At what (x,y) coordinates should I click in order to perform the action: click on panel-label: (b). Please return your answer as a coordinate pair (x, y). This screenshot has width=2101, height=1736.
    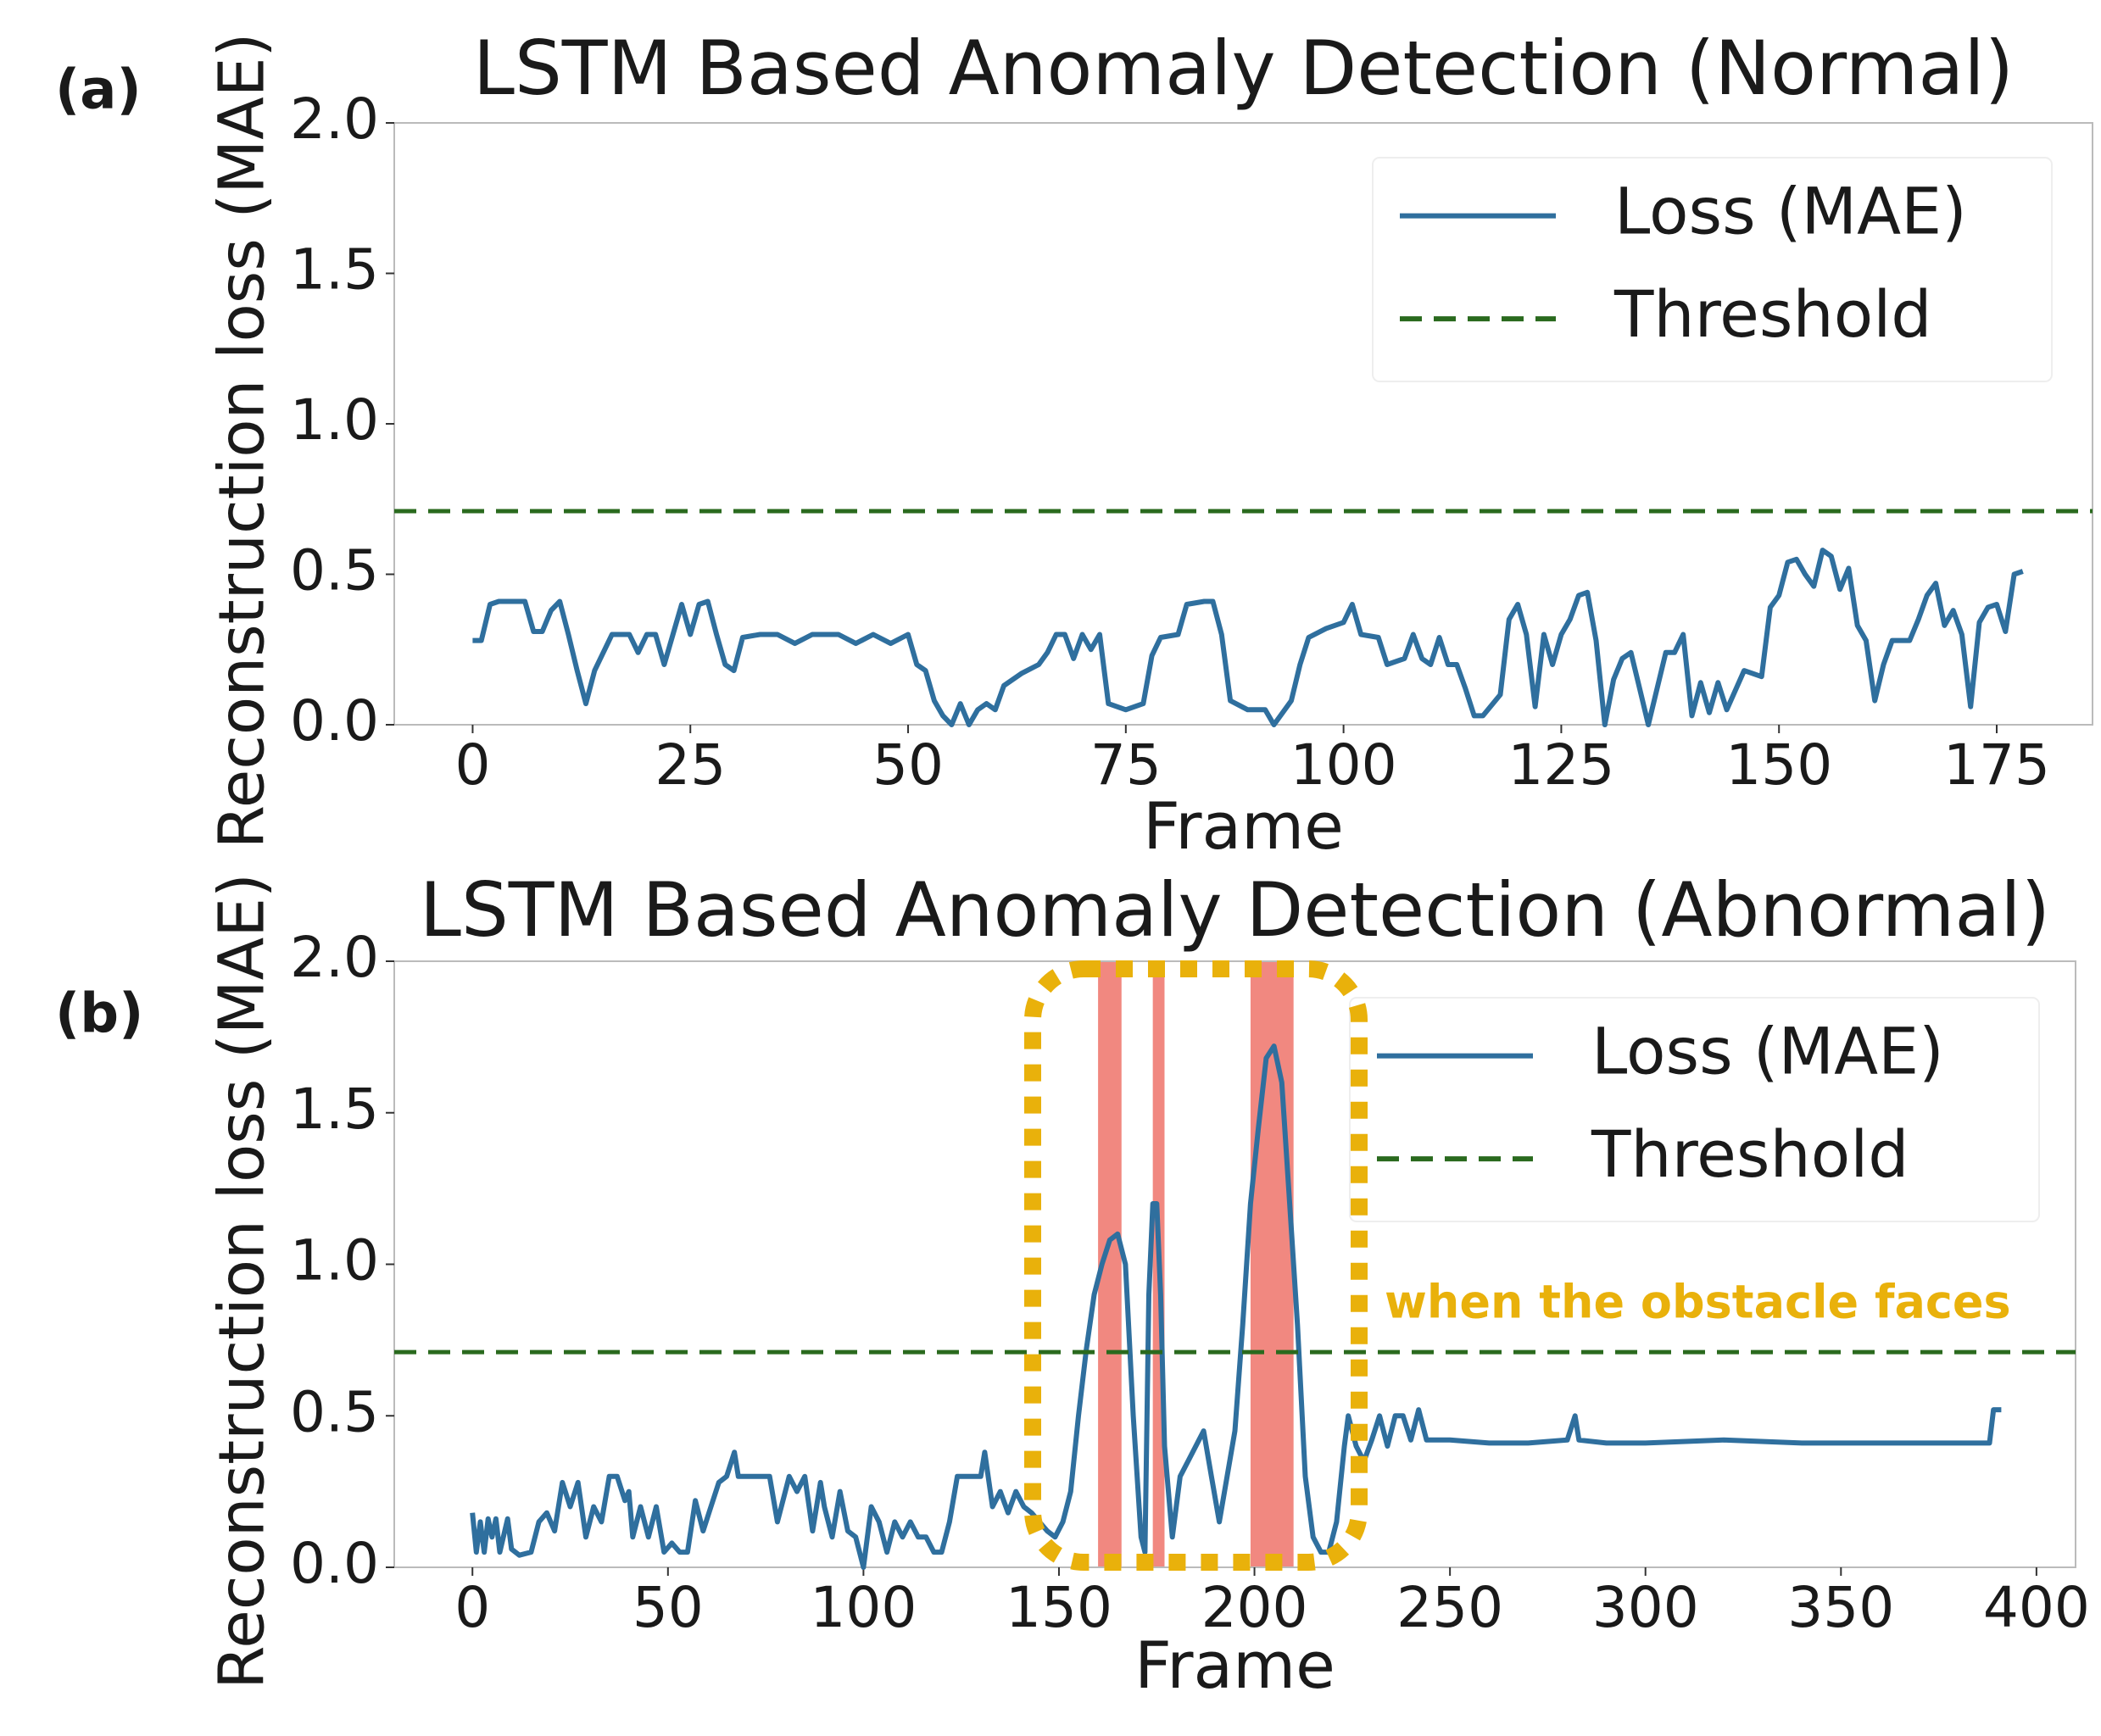
    Looking at the image, I should click on (99, 1015).